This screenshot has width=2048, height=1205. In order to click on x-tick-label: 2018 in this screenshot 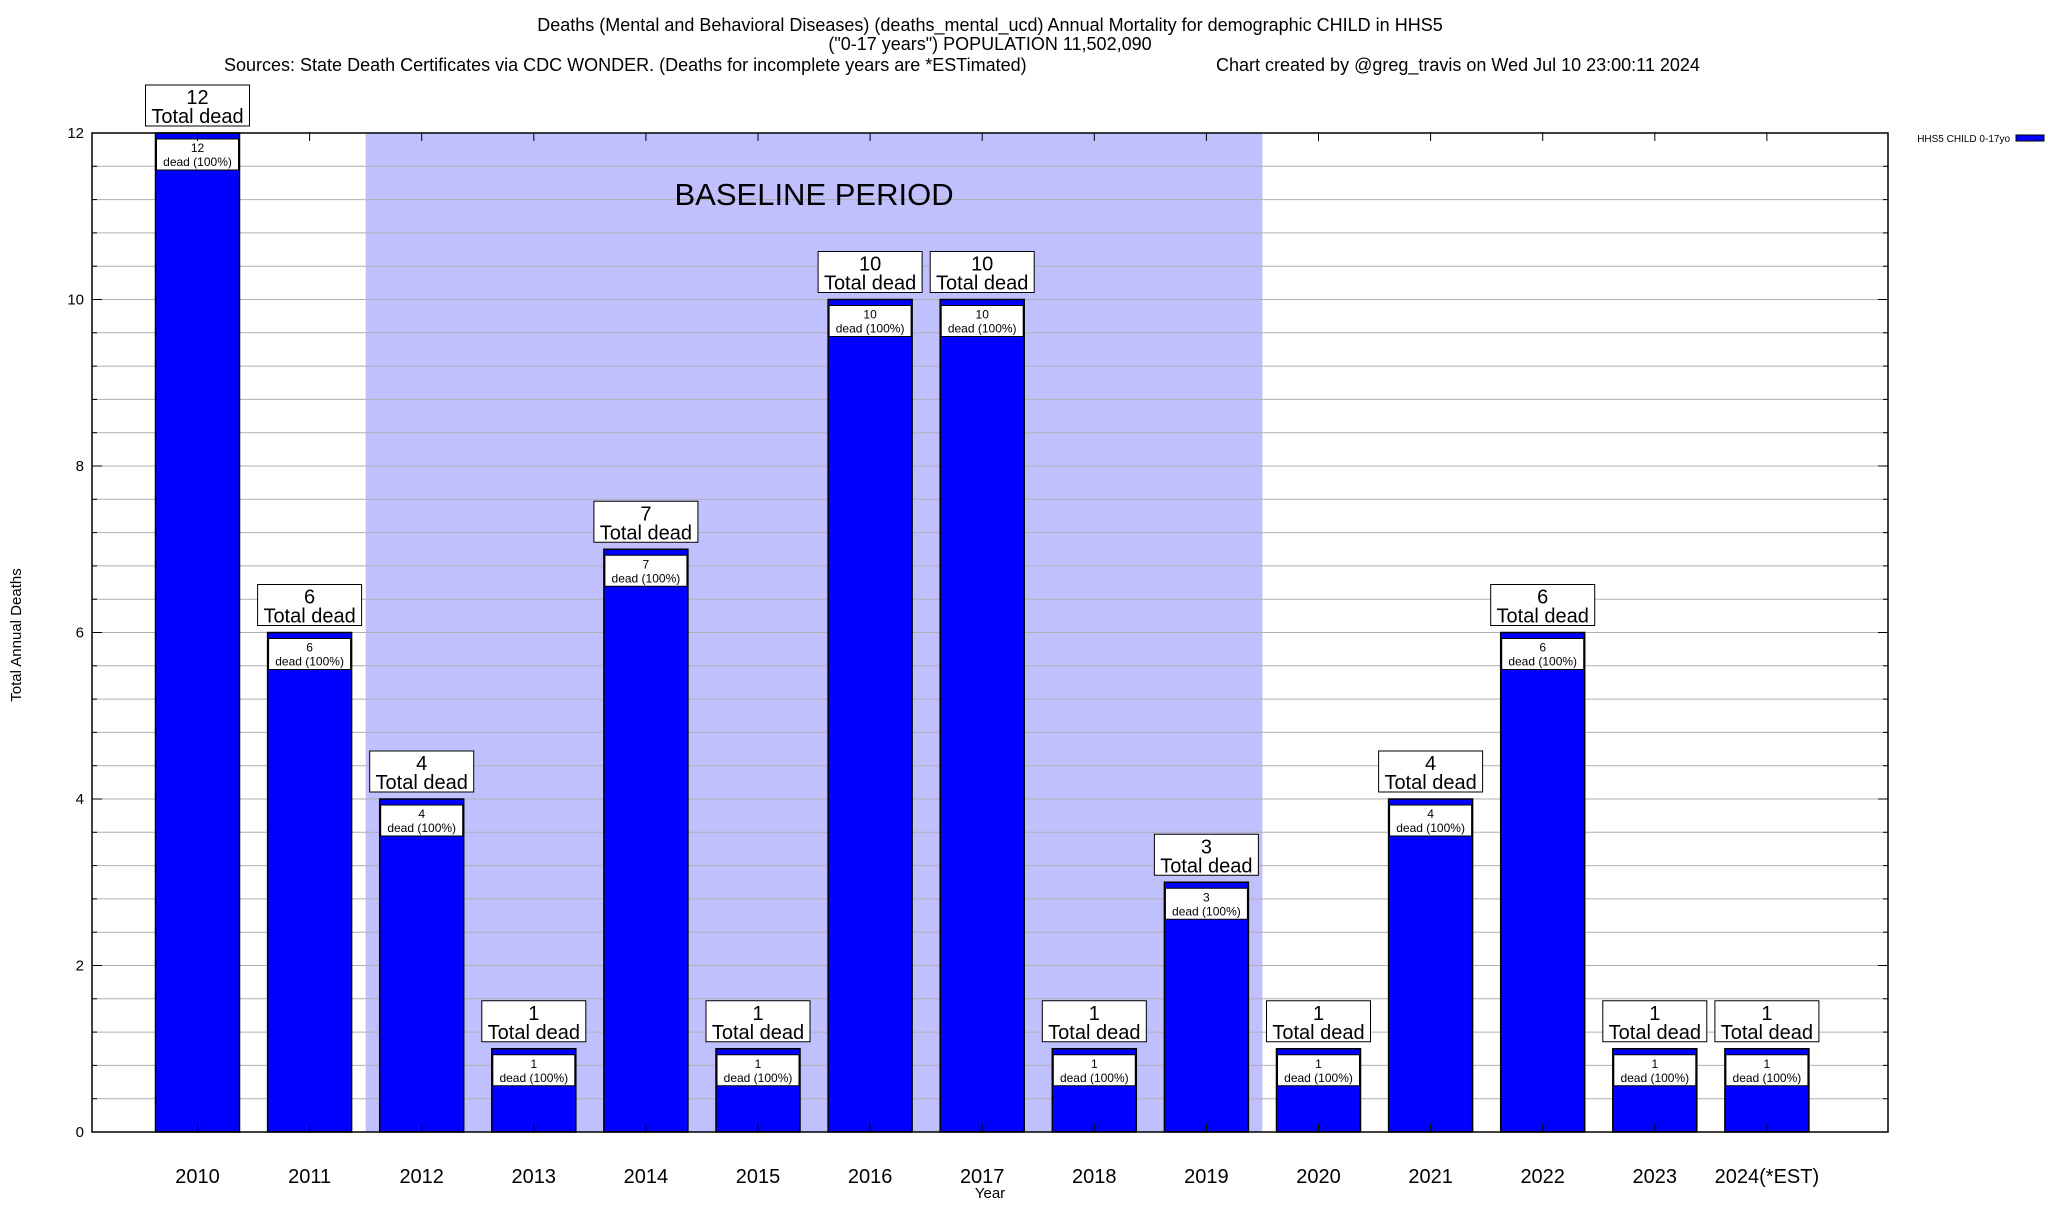, I will do `click(1094, 1177)`.